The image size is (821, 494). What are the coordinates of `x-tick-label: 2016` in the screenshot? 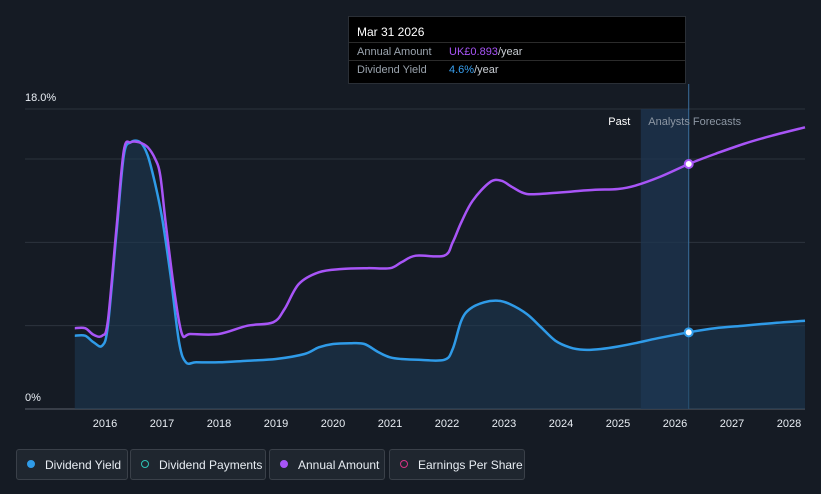 It's located at (105, 424).